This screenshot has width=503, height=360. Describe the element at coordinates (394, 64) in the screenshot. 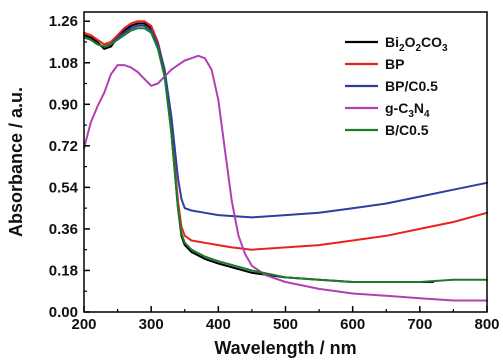

I see `legend-label: BP` at that location.